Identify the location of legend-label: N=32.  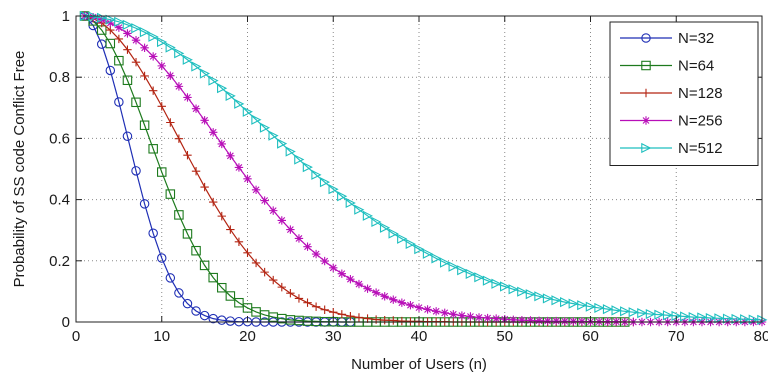
(696, 38).